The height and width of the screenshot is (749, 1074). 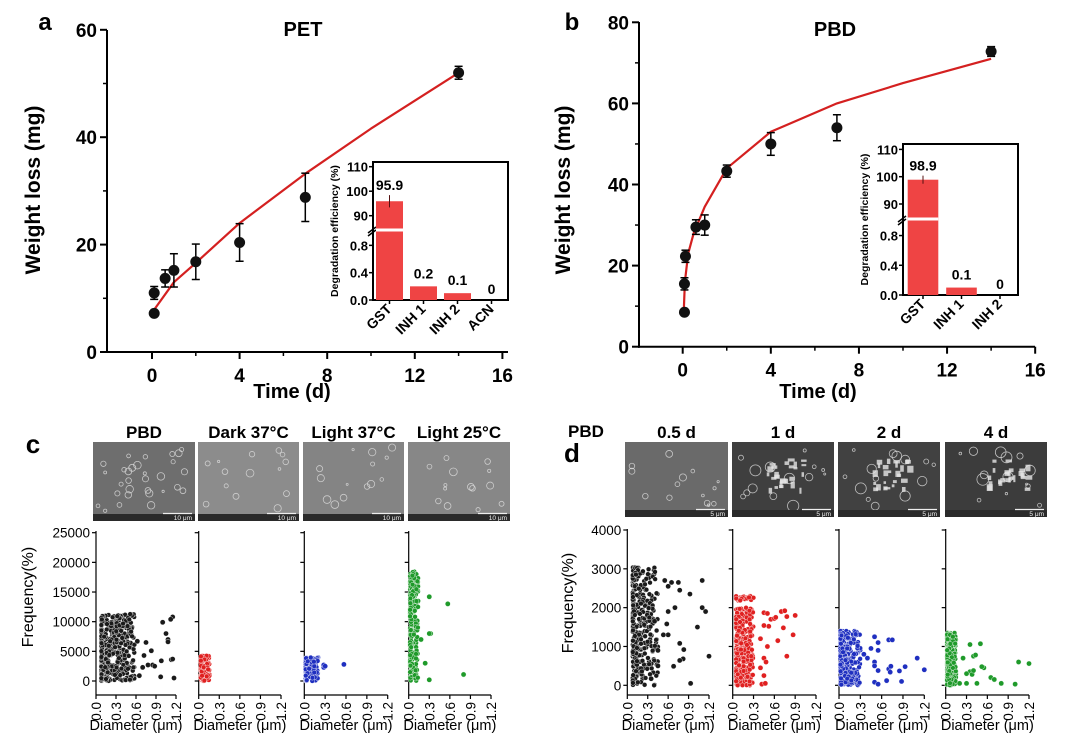 I want to click on x-axis-title: Diameter (μm), so click(x=774, y=726).